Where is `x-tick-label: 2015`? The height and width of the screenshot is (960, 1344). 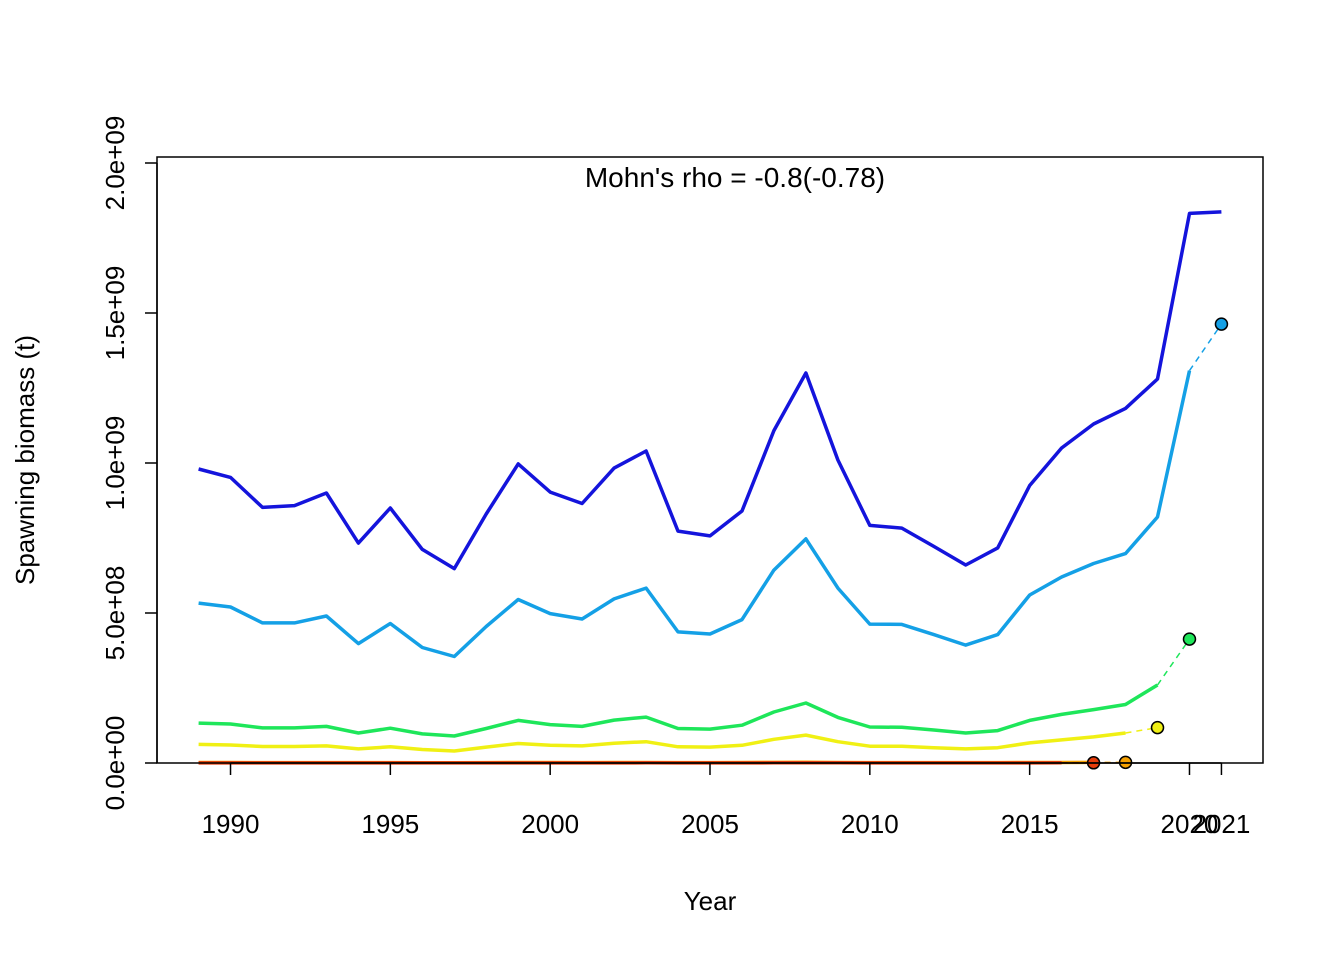 x-tick-label: 2015 is located at coordinates (1030, 824).